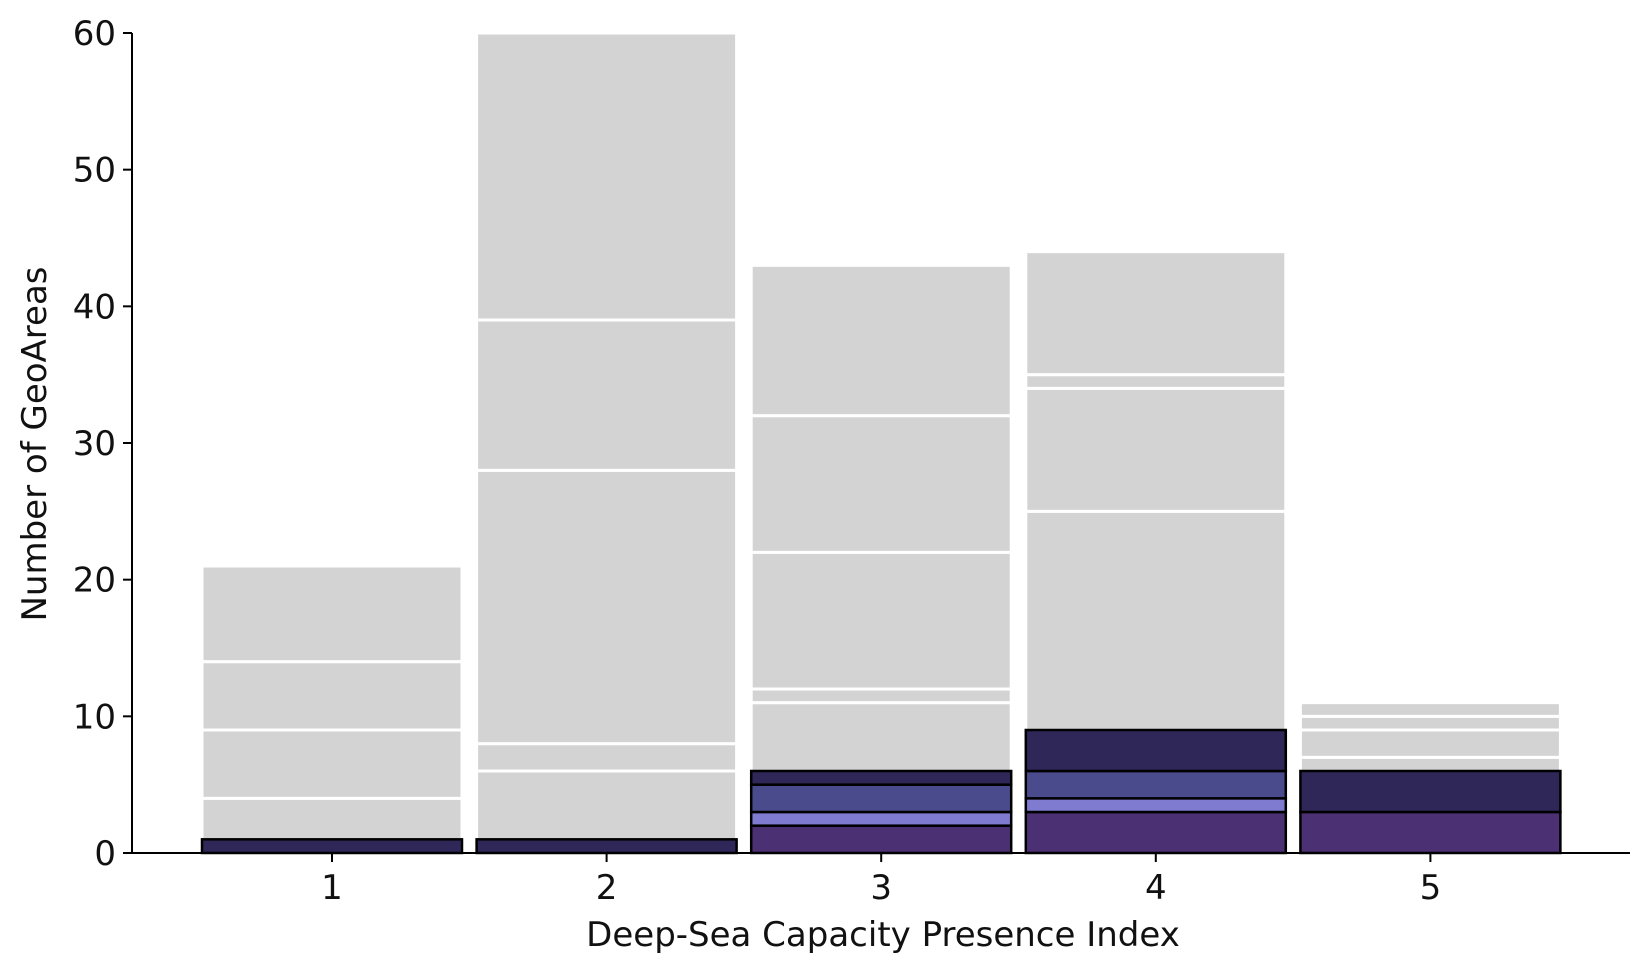 The width and height of the screenshot is (1639, 969). Describe the element at coordinates (332, 888) in the screenshot. I see `x-tick-label-1: 1` at that location.